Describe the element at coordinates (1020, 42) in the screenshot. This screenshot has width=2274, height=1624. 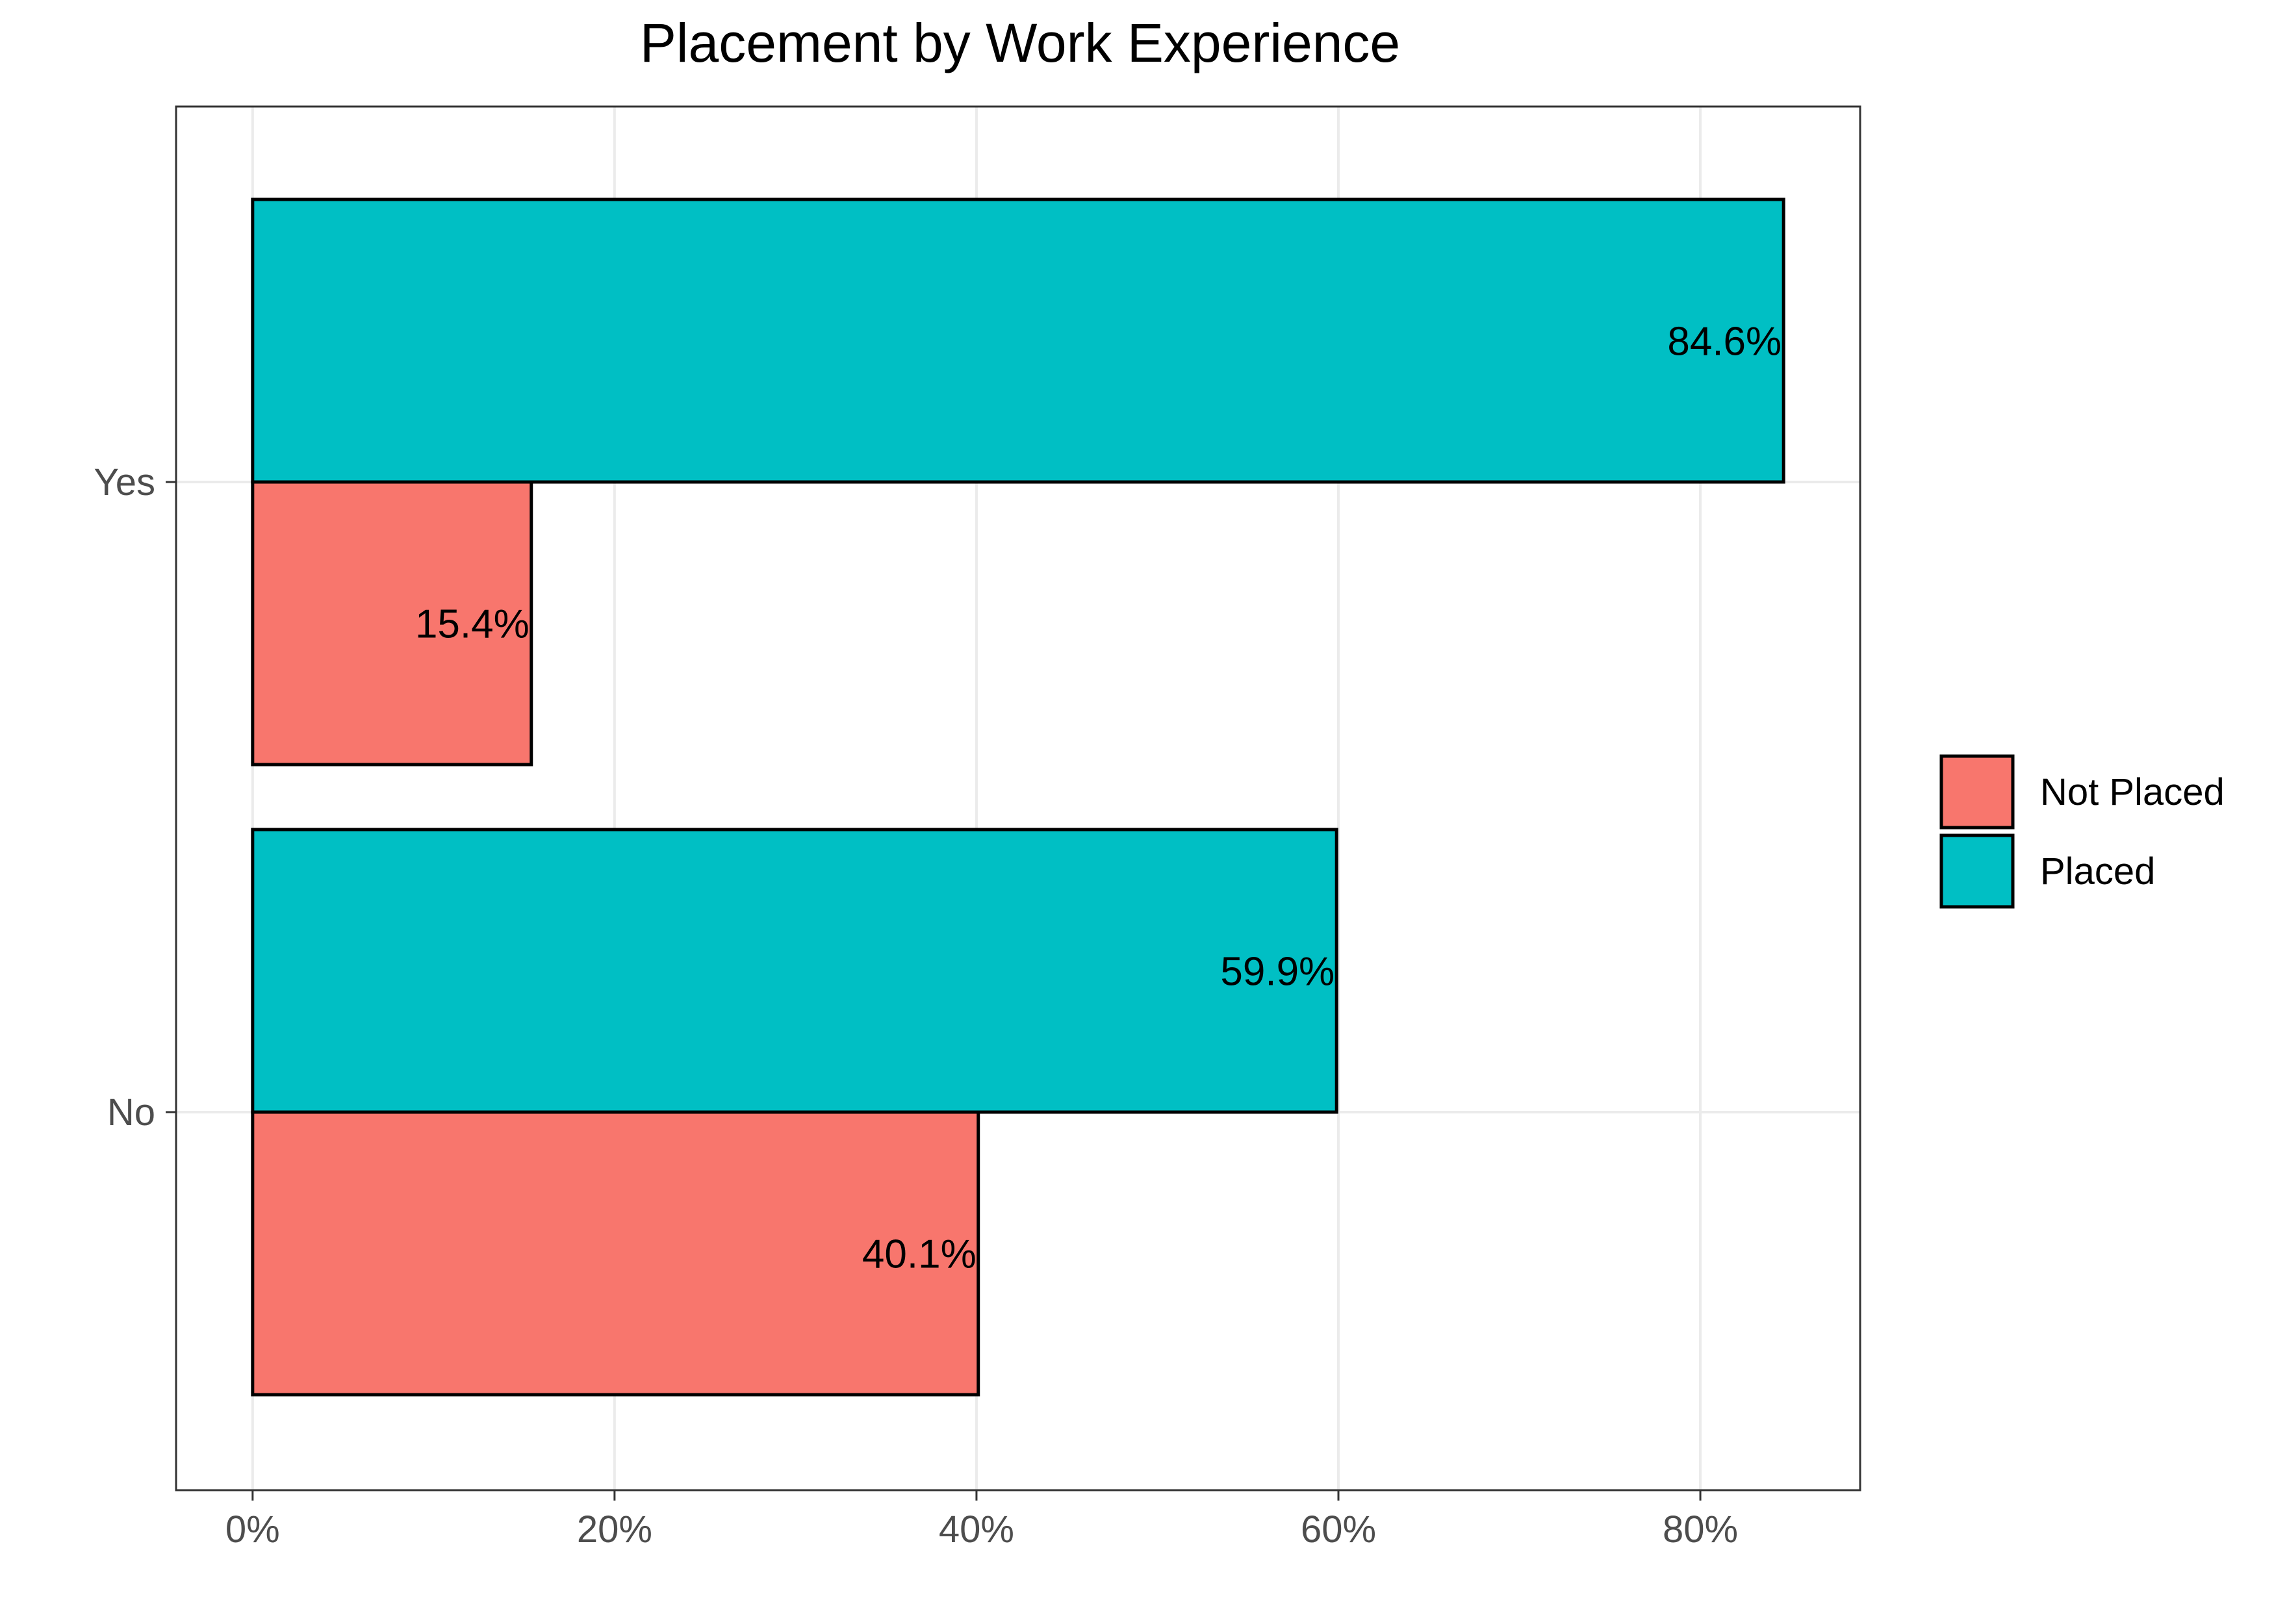
I see `chart-title: Placement by Work Experience` at that location.